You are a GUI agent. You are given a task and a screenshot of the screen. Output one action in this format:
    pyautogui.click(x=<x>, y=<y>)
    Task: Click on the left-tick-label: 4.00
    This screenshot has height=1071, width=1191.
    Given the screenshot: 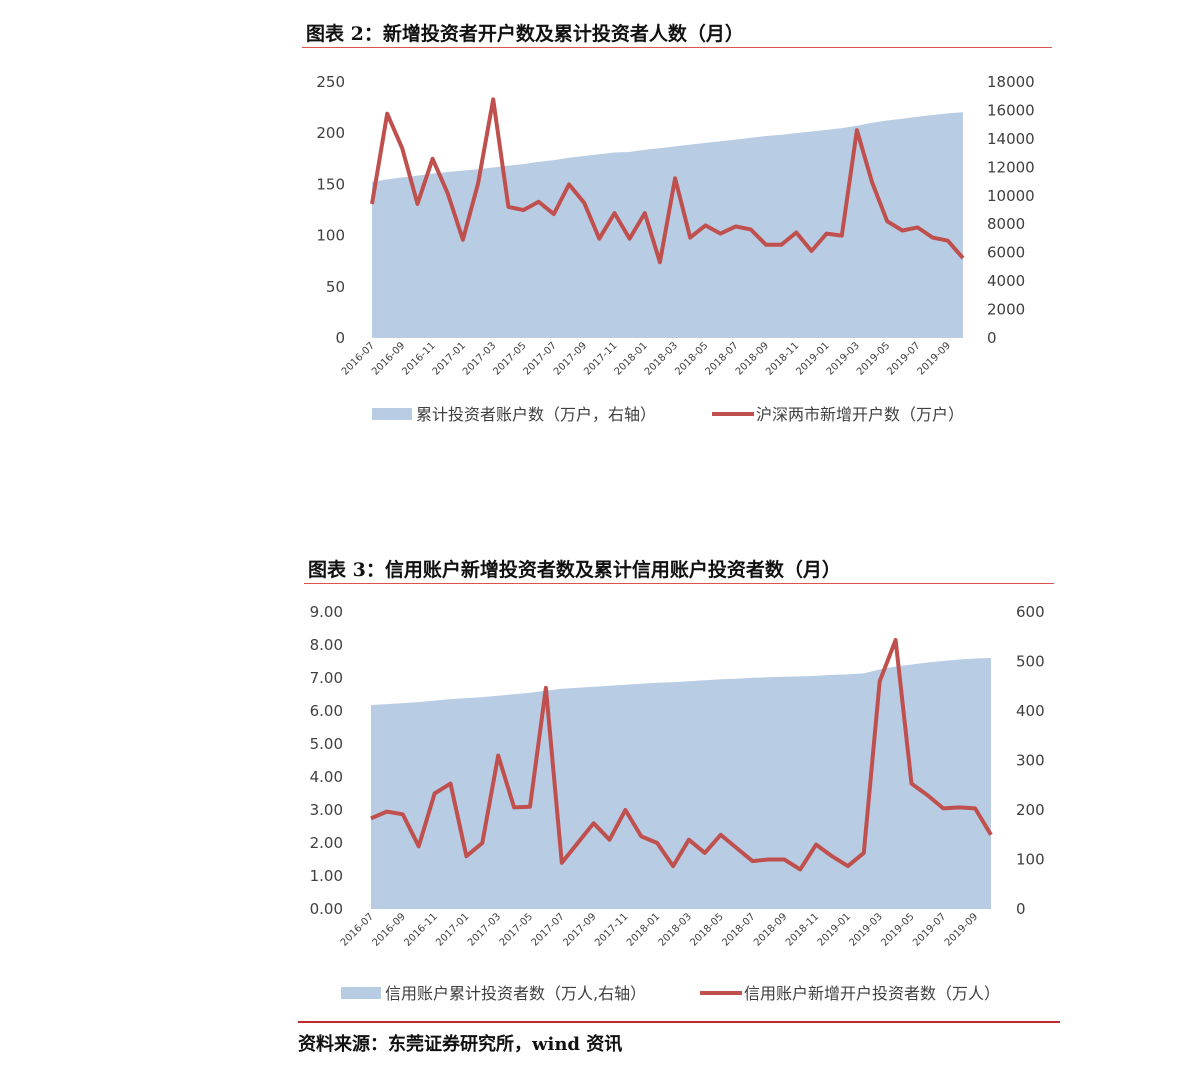 What is the action you would take?
    pyautogui.click(x=326, y=777)
    